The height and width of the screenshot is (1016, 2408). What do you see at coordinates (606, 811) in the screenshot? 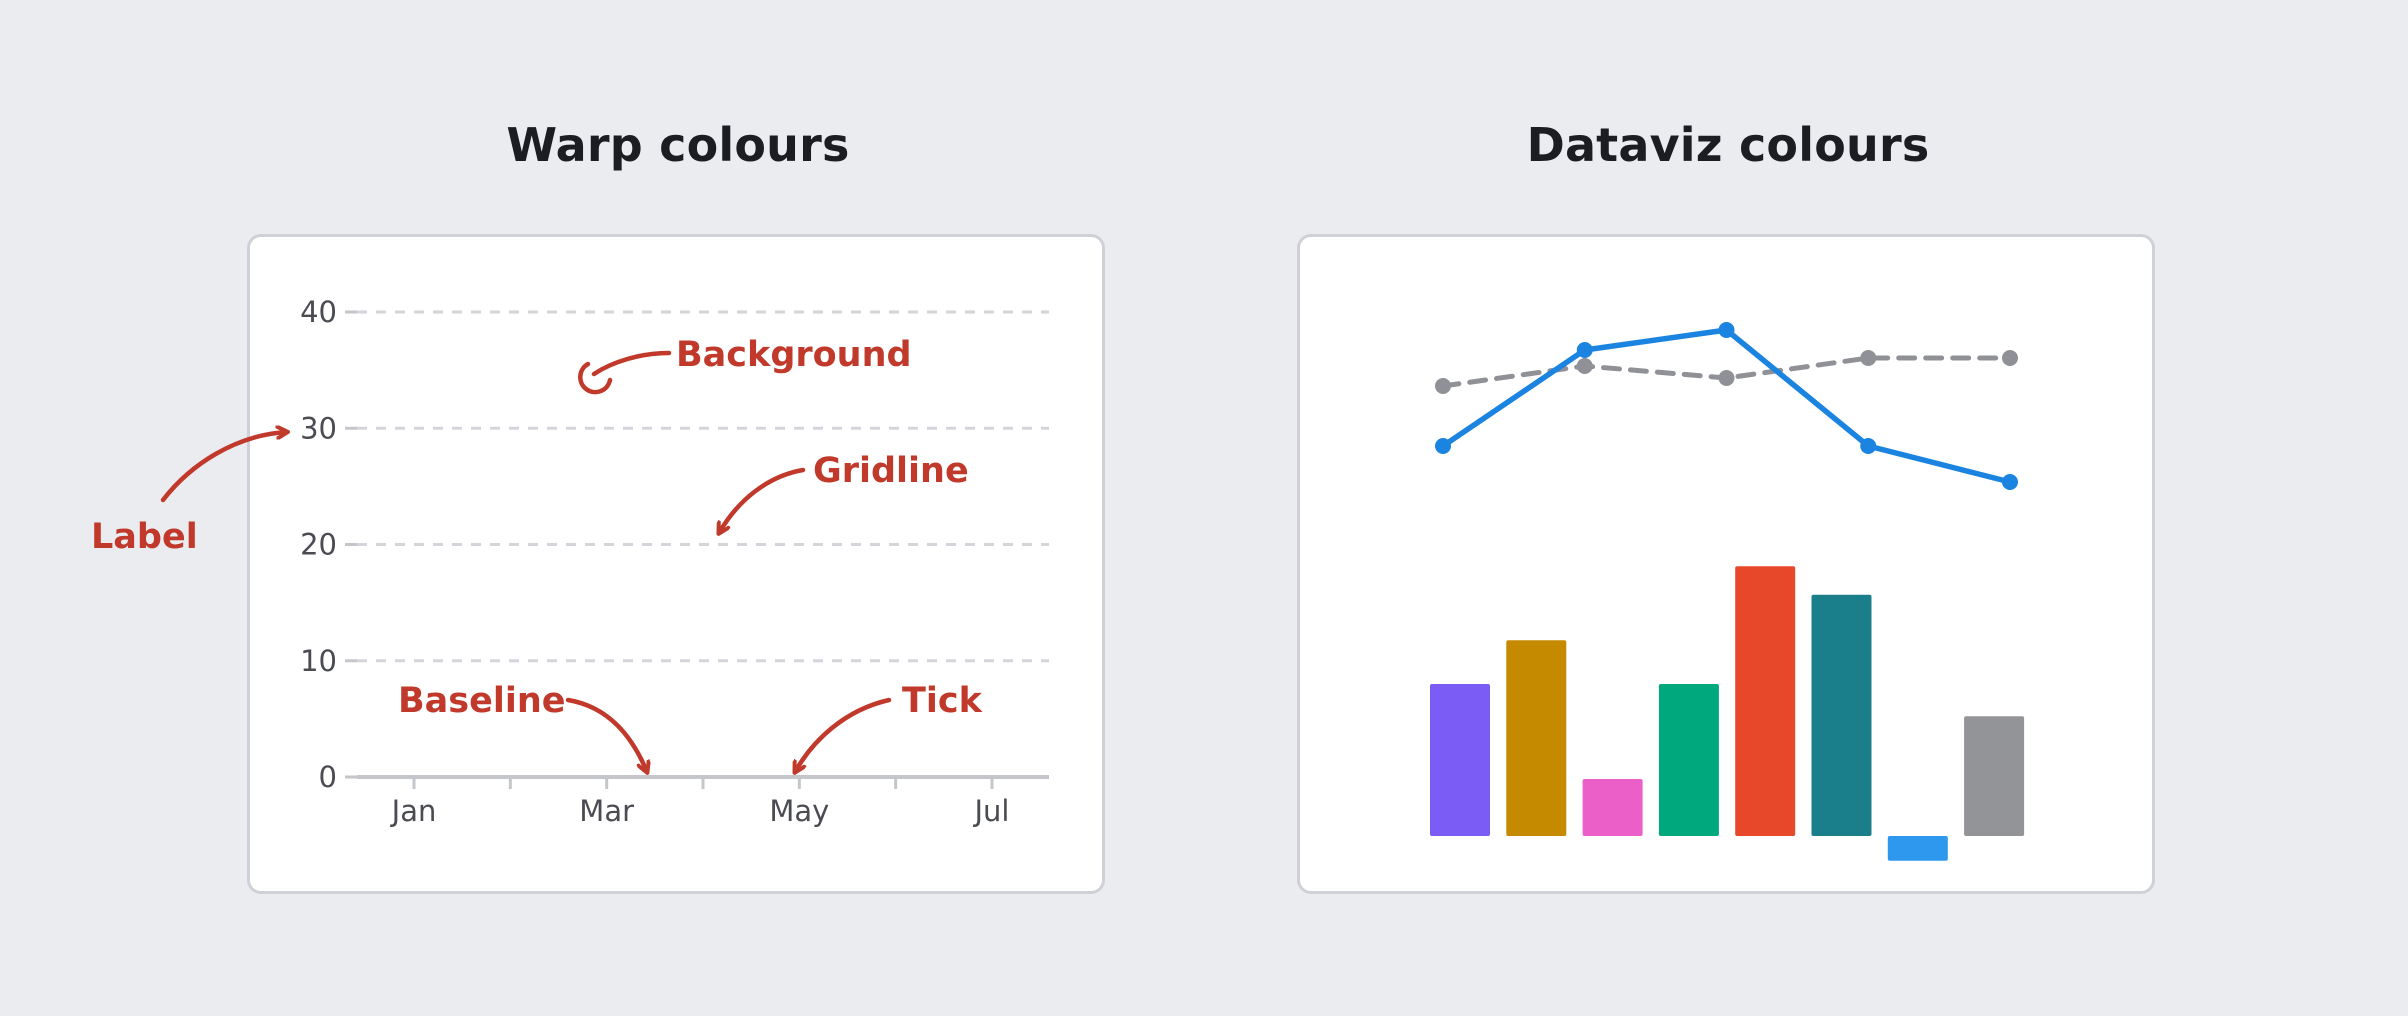
I see `x-tick-label: Mar` at bounding box center [606, 811].